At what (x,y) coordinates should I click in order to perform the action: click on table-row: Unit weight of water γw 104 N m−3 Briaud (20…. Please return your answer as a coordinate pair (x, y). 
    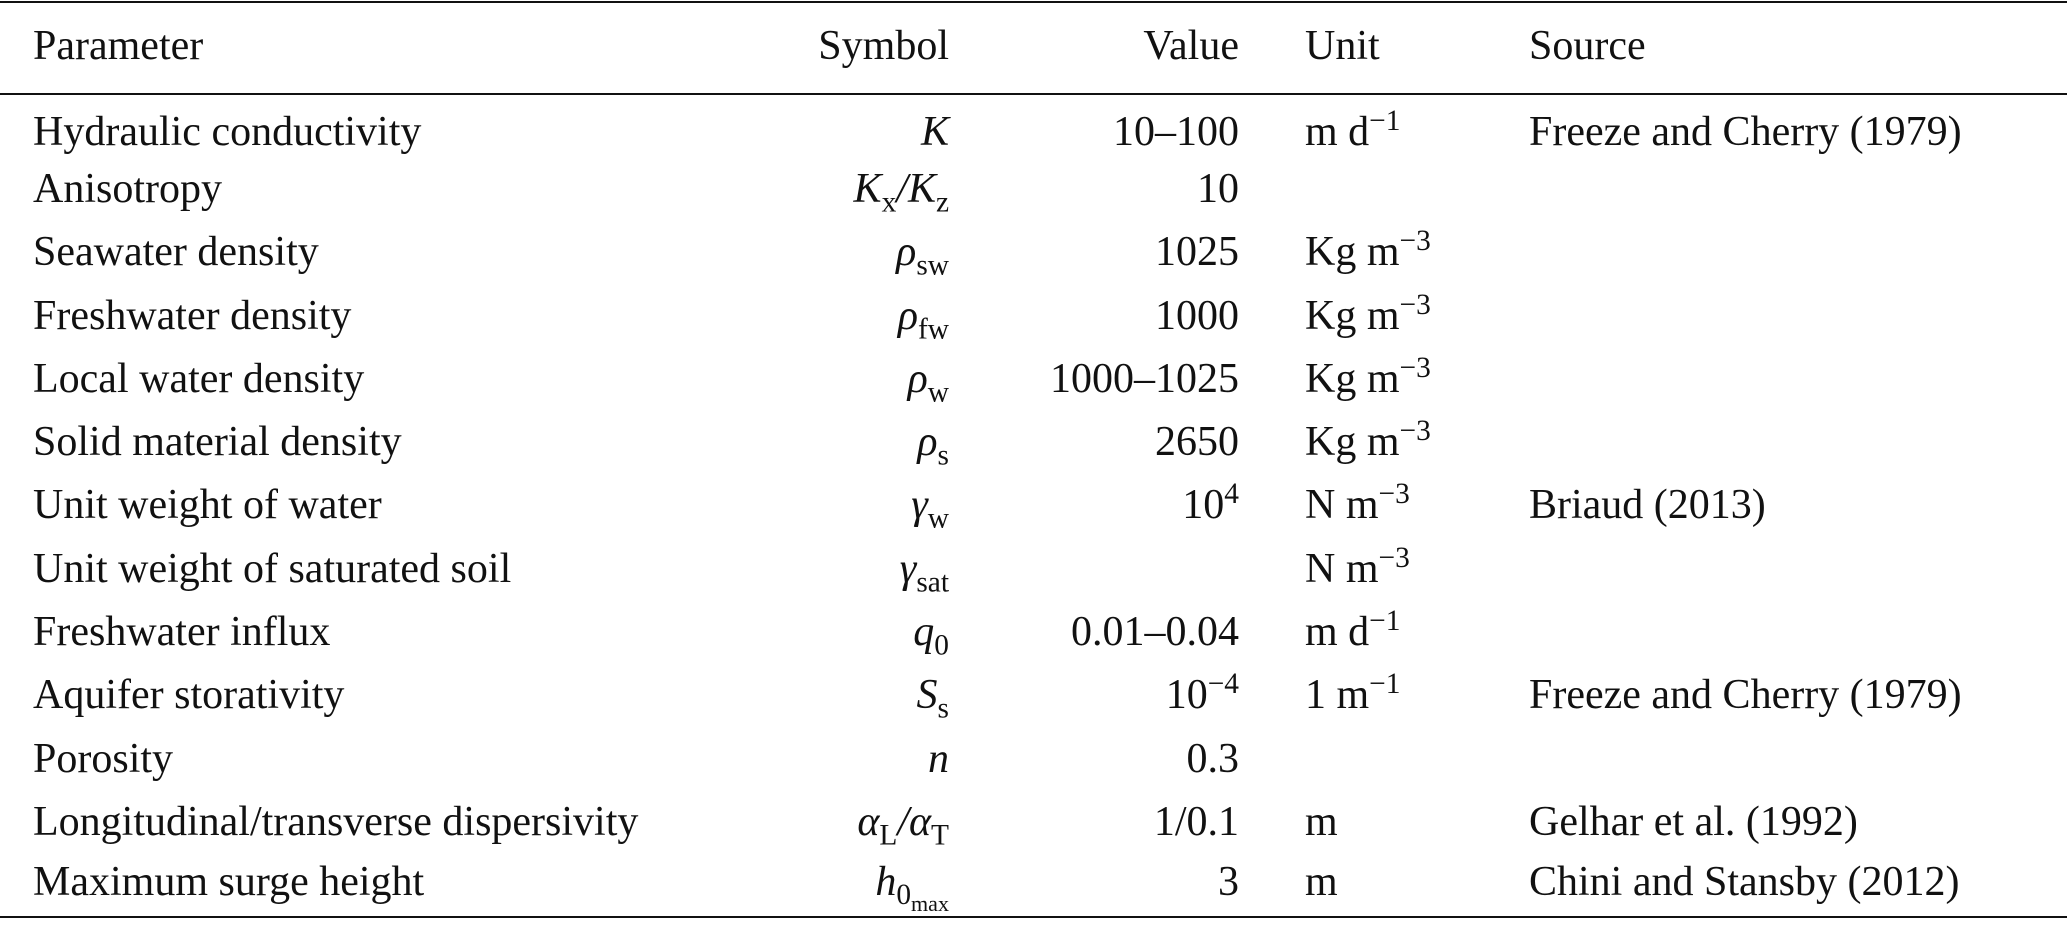
    Looking at the image, I should click on (1033, 505).